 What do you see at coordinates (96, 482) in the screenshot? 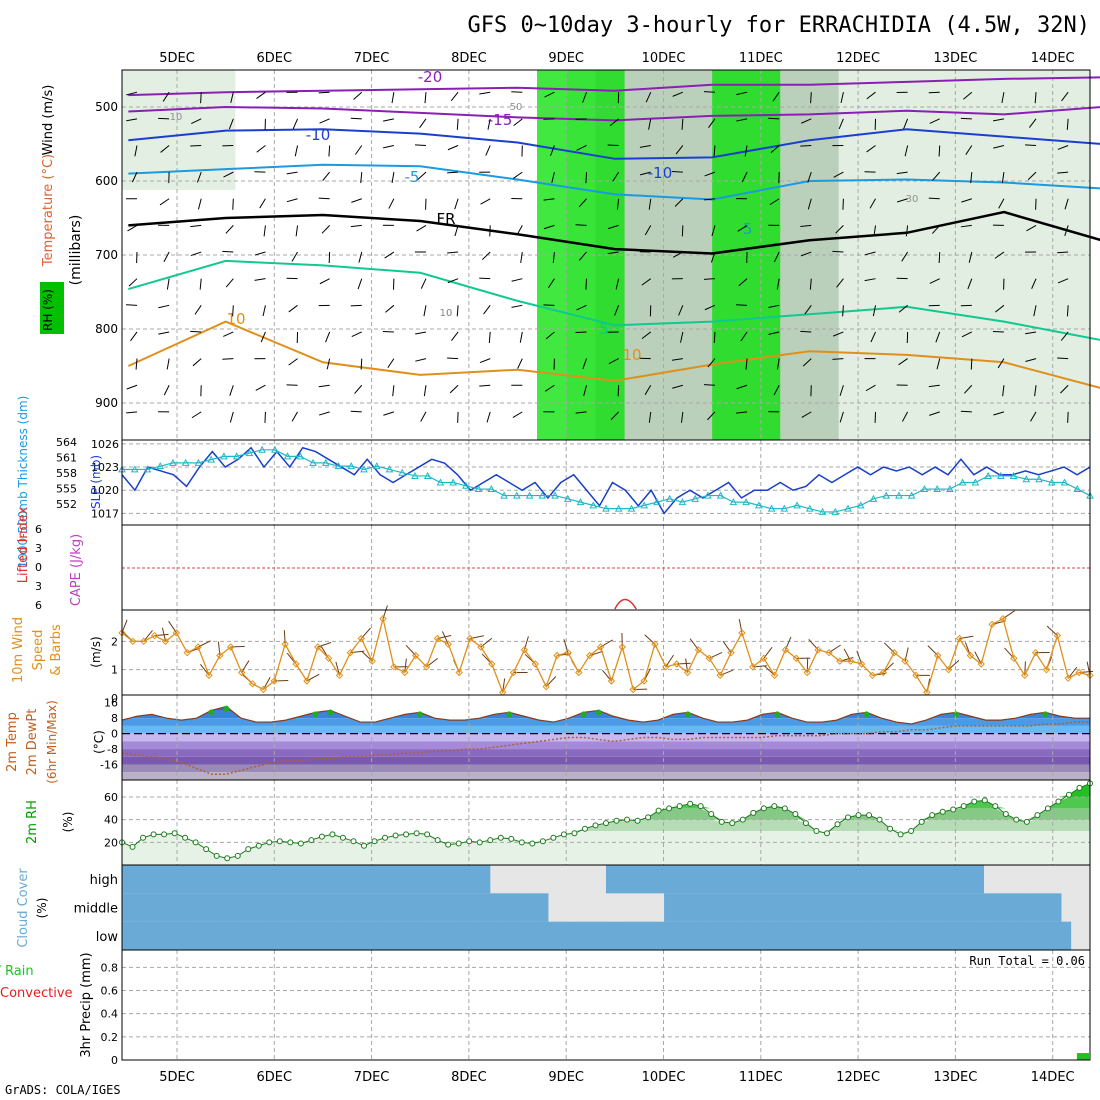
I see `axis-title: SLP (mb)` at bounding box center [96, 482].